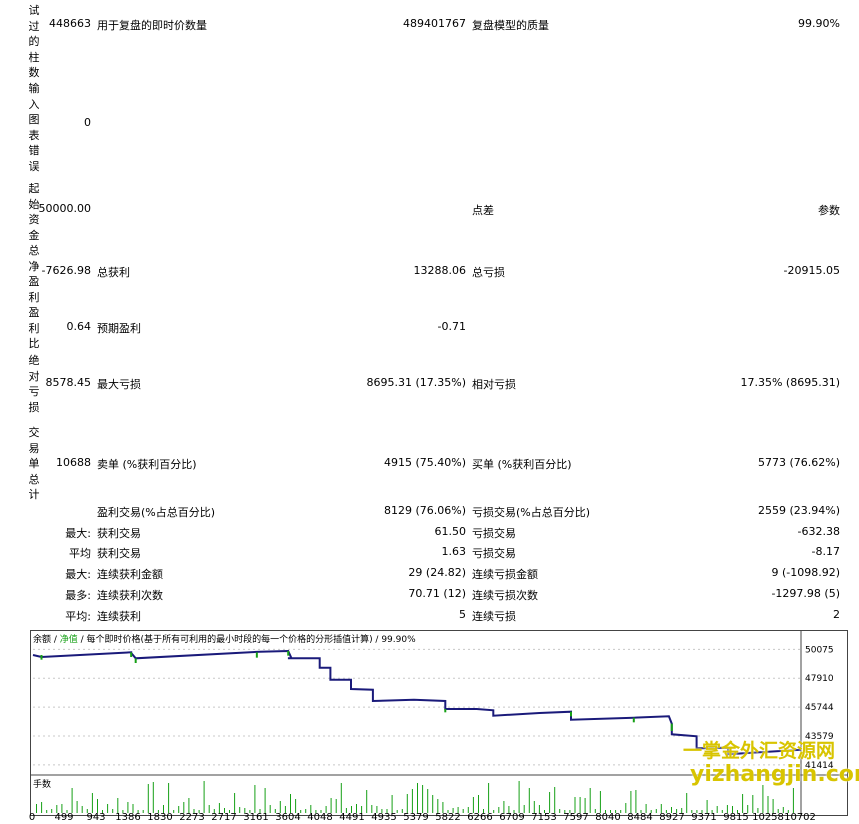  What do you see at coordinates (416, 382) in the screenshot?
I see `max-drawdown-value: 8695.31 (17.35%)` at bounding box center [416, 382].